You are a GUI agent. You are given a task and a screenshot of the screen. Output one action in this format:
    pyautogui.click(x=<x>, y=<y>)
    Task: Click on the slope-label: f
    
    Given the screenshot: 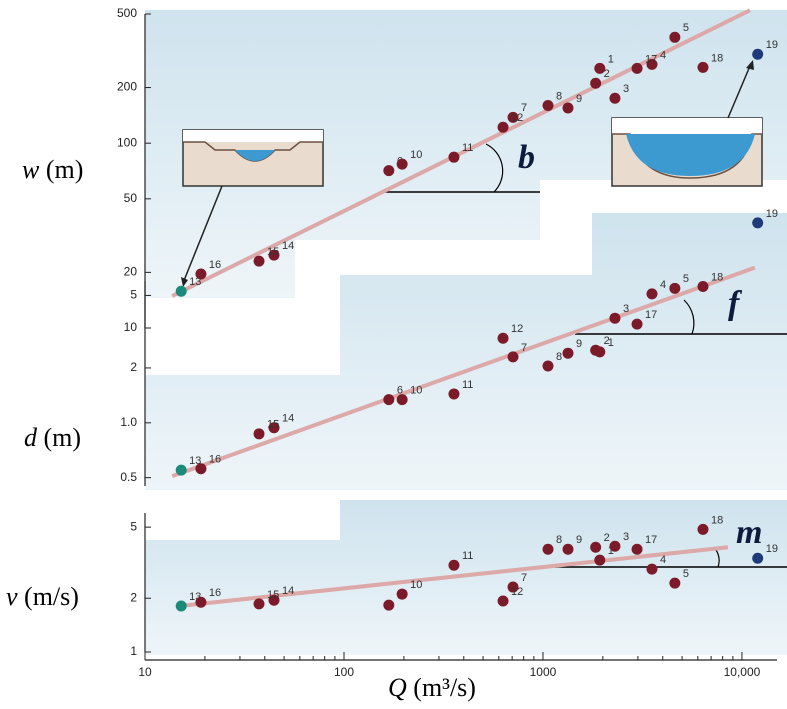 What is the action you would take?
    pyautogui.click(x=735, y=303)
    